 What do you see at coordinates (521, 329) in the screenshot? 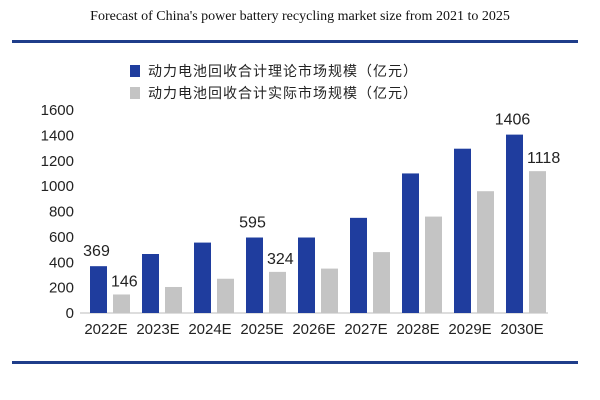
I see `x-tick-label: 2030E` at bounding box center [521, 329].